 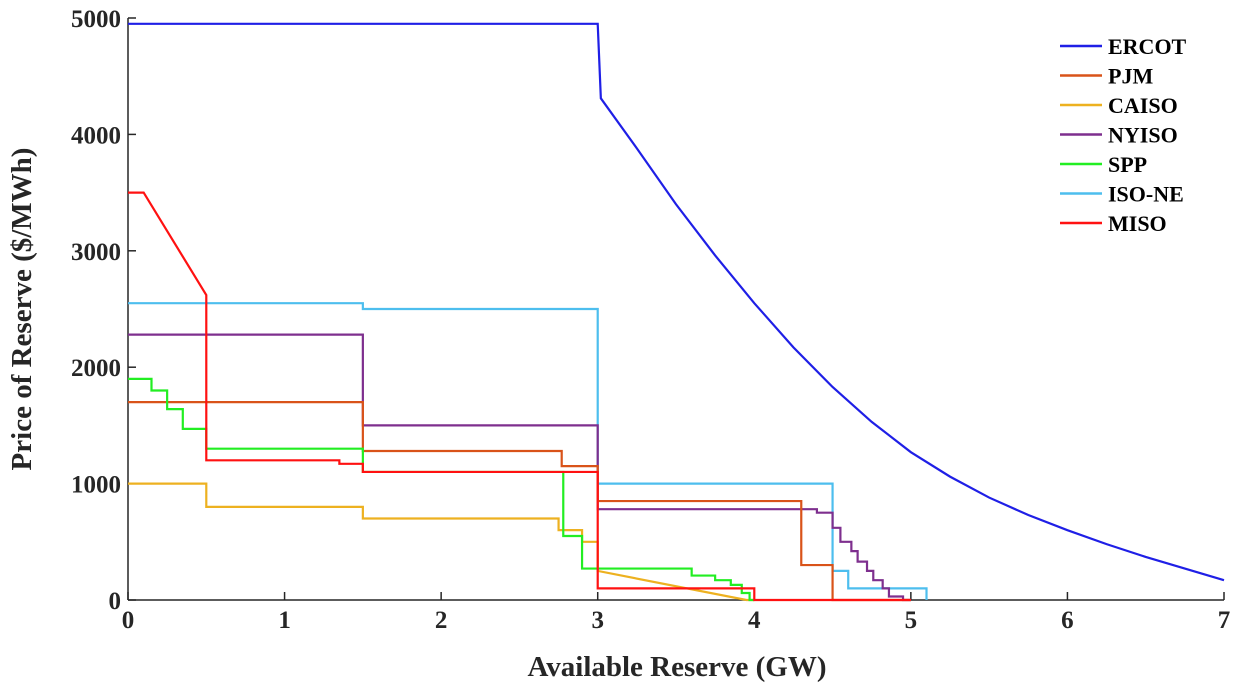 I want to click on legend-label-spp: SPP, so click(x=1127, y=164).